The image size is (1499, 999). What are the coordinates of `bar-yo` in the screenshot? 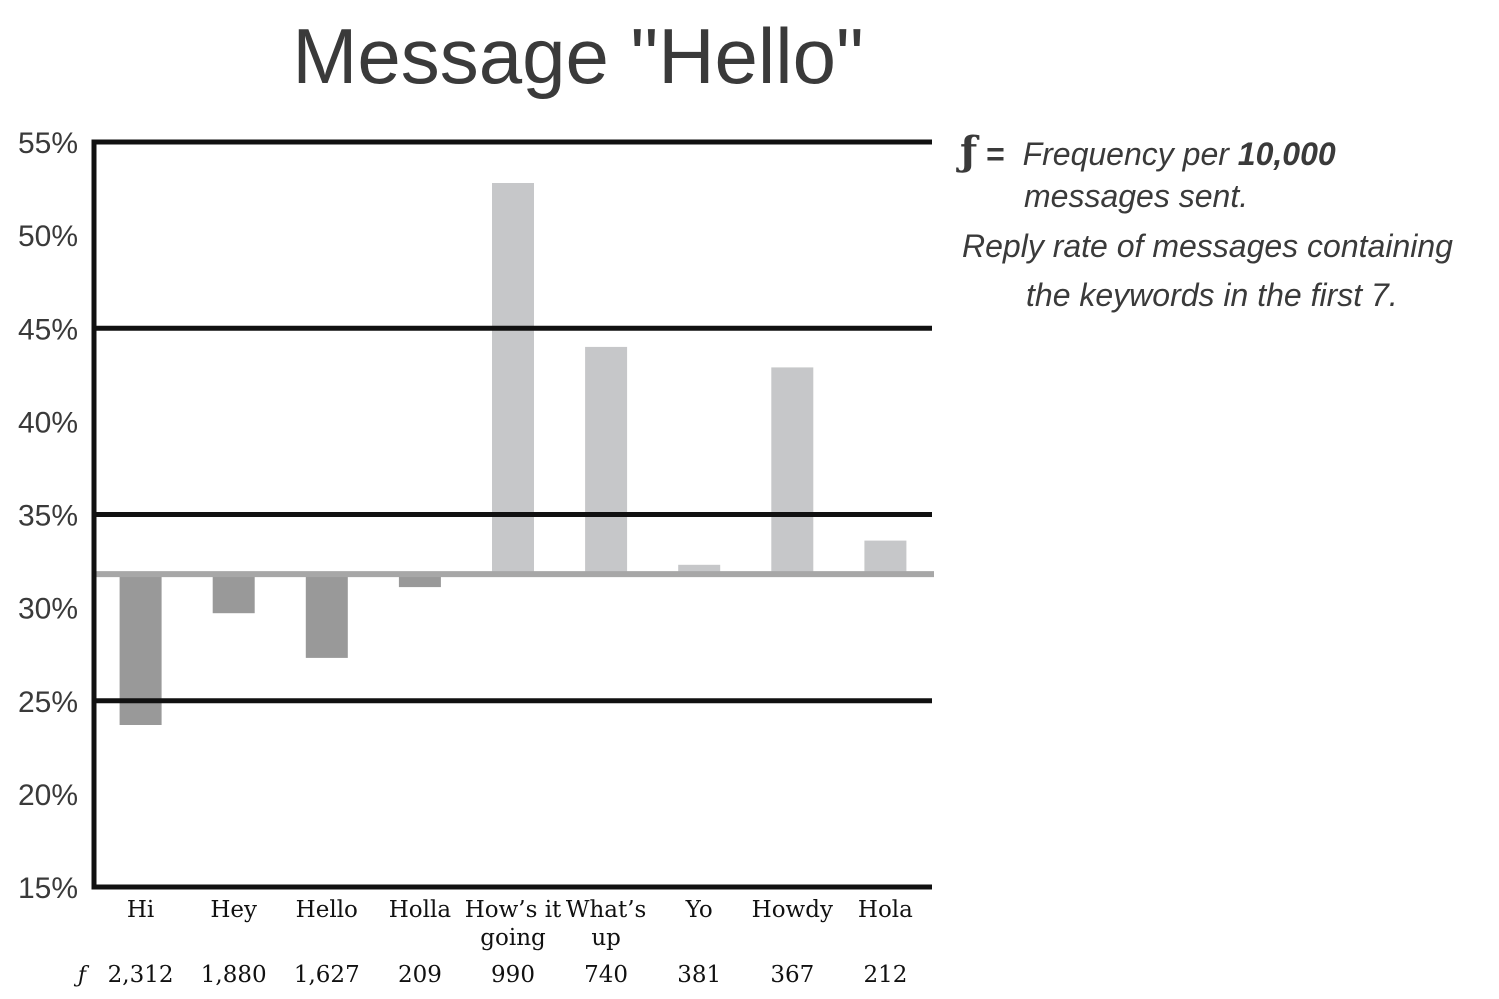 It's located at (699, 569).